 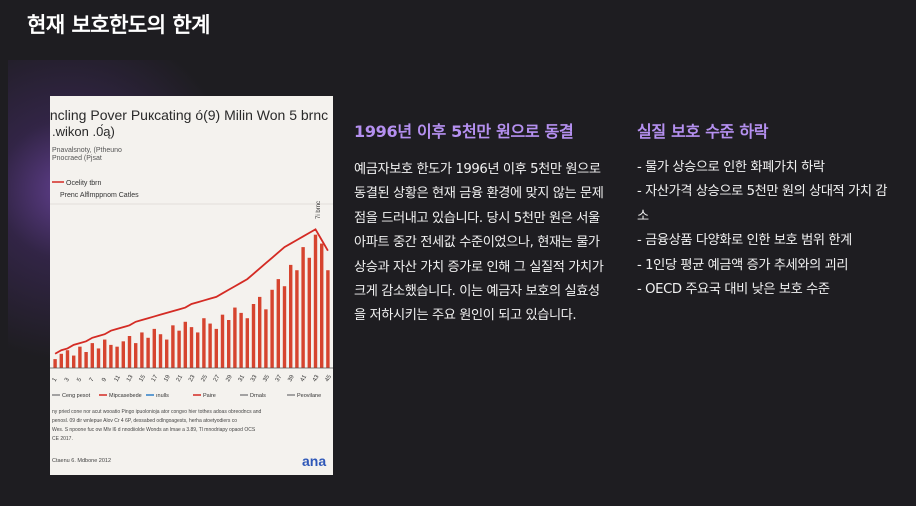 I want to click on list-item: - 금융상품 다양화로 인한 보호 범위 한계, so click(x=744, y=241).